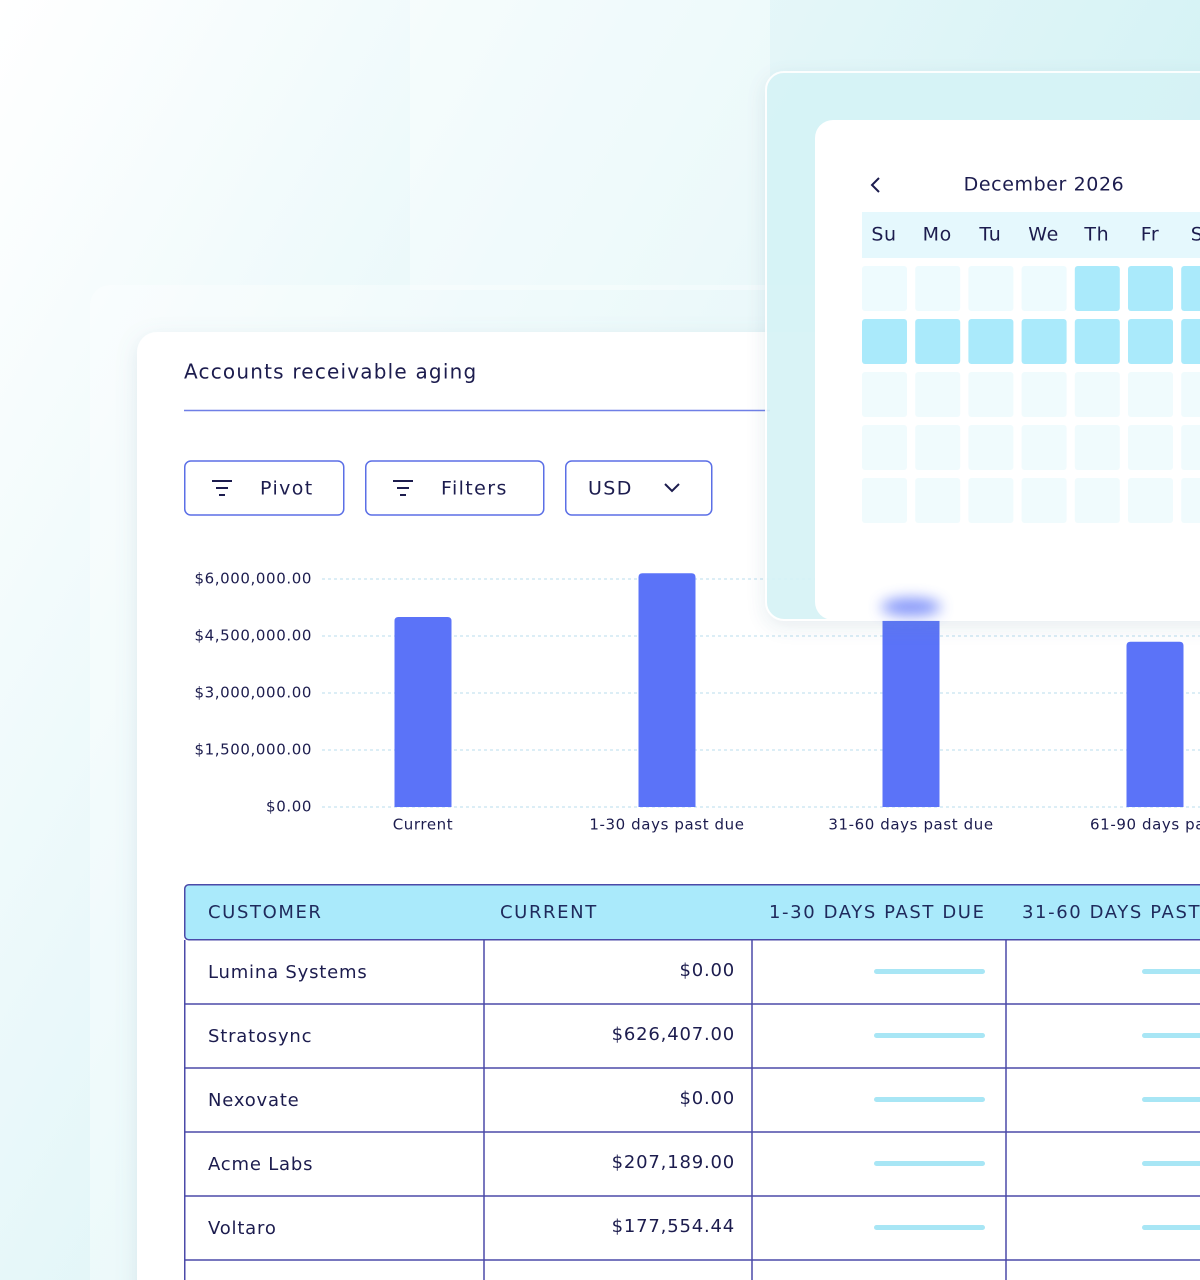 This screenshot has height=1280, width=1200. I want to click on x-tick-label: 31-60 days past due, so click(910, 825).